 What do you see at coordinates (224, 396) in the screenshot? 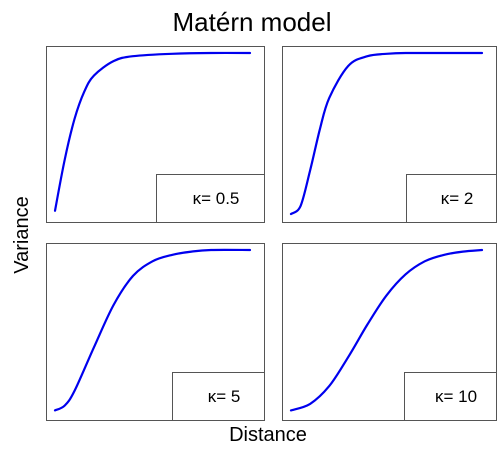
I see `kappa-label: κ= 5` at bounding box center [224, 396].